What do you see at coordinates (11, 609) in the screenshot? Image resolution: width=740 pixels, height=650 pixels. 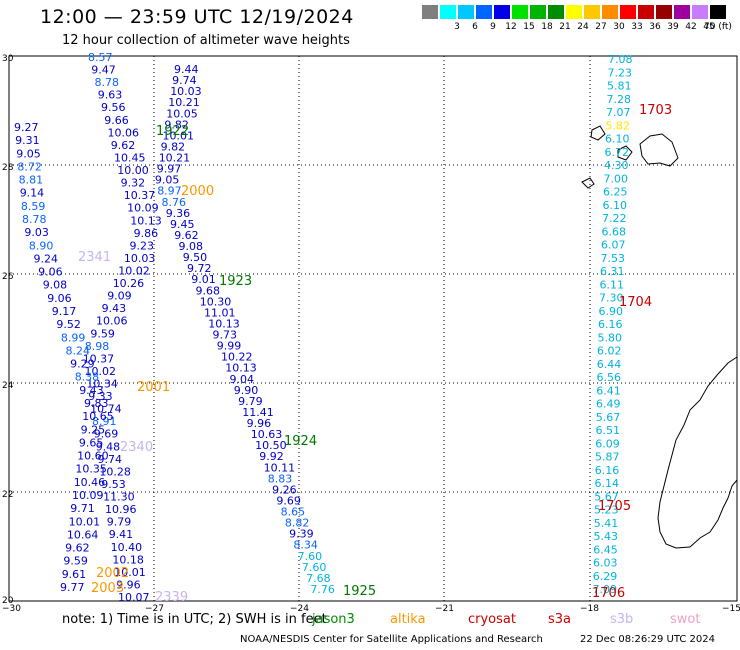 I see `lon-label: −30` at bounding box center [11, 609].